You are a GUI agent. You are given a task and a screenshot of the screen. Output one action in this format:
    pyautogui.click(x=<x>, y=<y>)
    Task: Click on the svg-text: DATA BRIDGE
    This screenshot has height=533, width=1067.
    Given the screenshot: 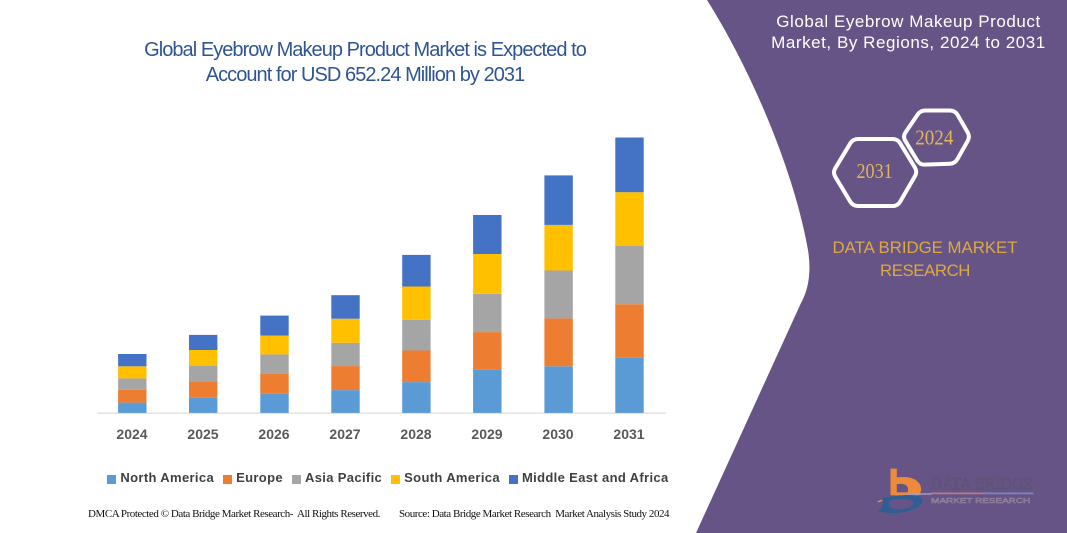 What is the action you would take?
    pyautogui.click(x=982, y=483)
    